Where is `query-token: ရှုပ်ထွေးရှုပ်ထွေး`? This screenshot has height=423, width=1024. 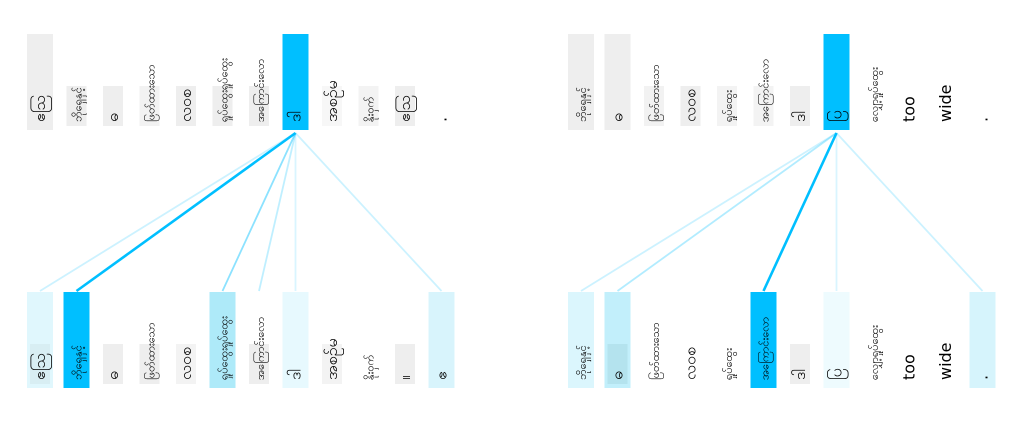 query-token: ရှုပ်ထွေးရှုပ်ထွေး is located at coordinates (222, 82).